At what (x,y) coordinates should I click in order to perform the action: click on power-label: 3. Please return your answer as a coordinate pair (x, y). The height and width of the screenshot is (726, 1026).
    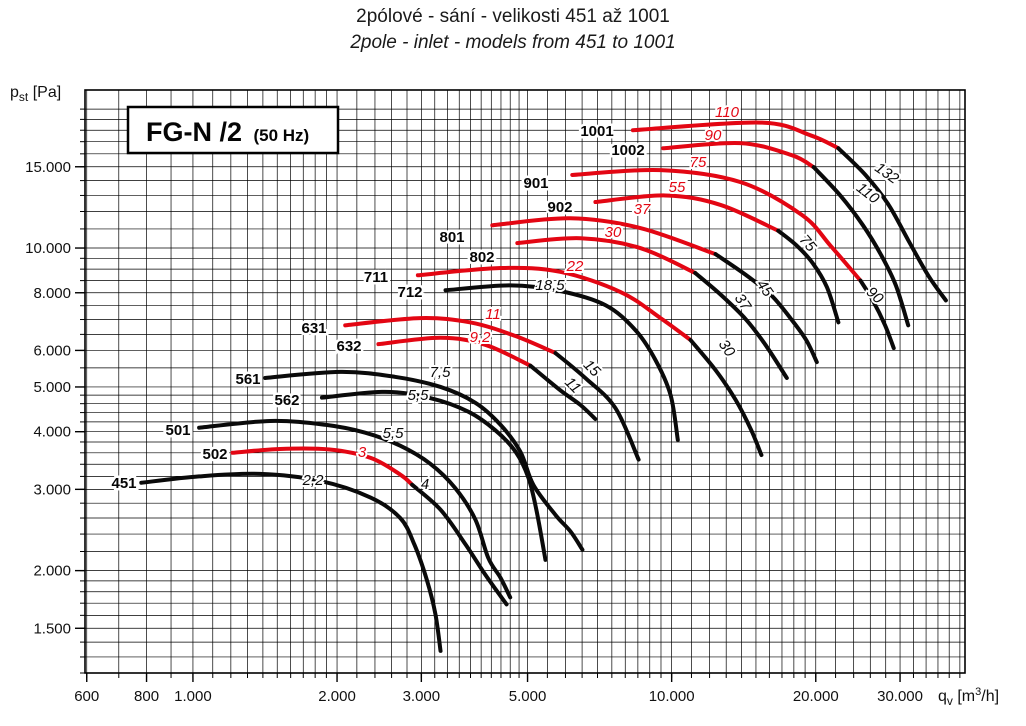
    Looking at the image, I should click on (362, 452).